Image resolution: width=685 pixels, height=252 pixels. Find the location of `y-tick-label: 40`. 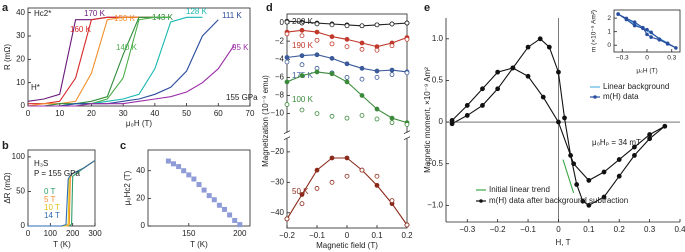

y-tick-label: 40 is located at coordinates (20, 12).